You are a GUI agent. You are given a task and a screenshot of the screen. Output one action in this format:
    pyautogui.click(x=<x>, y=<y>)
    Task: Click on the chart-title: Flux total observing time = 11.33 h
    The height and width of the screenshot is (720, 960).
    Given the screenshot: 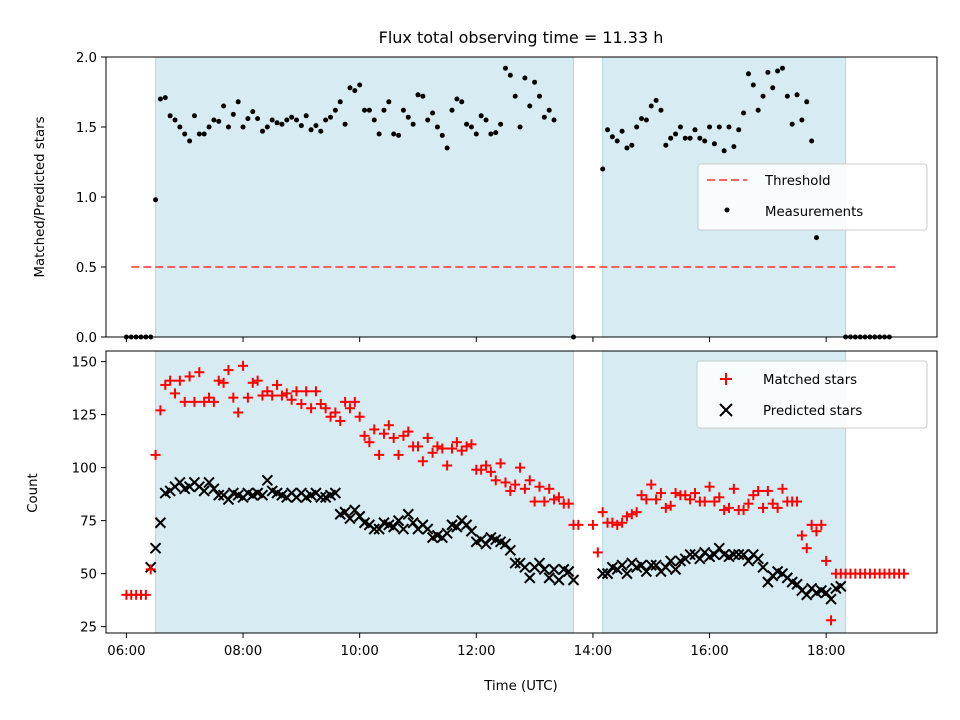 What is the action you would take?
    pyautogui.click(x=521, y=37)
    